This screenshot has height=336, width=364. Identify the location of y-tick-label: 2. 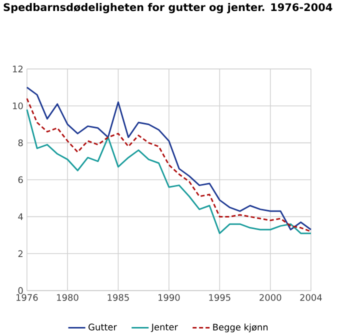
(20, 253).